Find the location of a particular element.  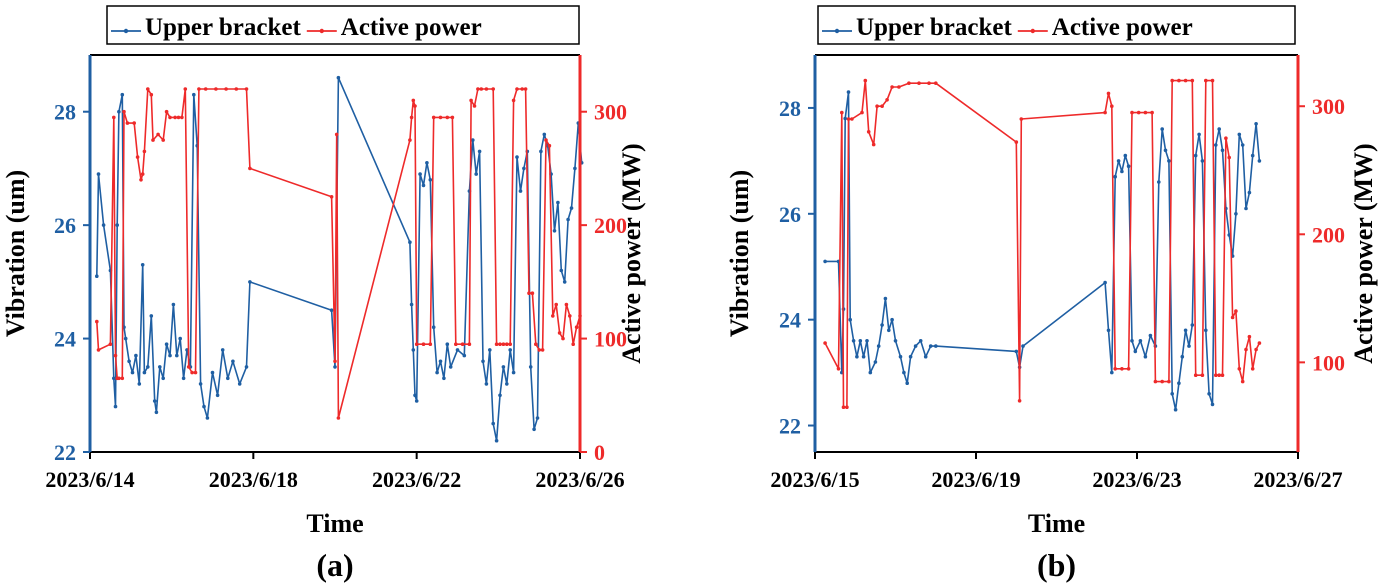

legend-entry-active-power: Active power is located at coordinates (1105, 27).